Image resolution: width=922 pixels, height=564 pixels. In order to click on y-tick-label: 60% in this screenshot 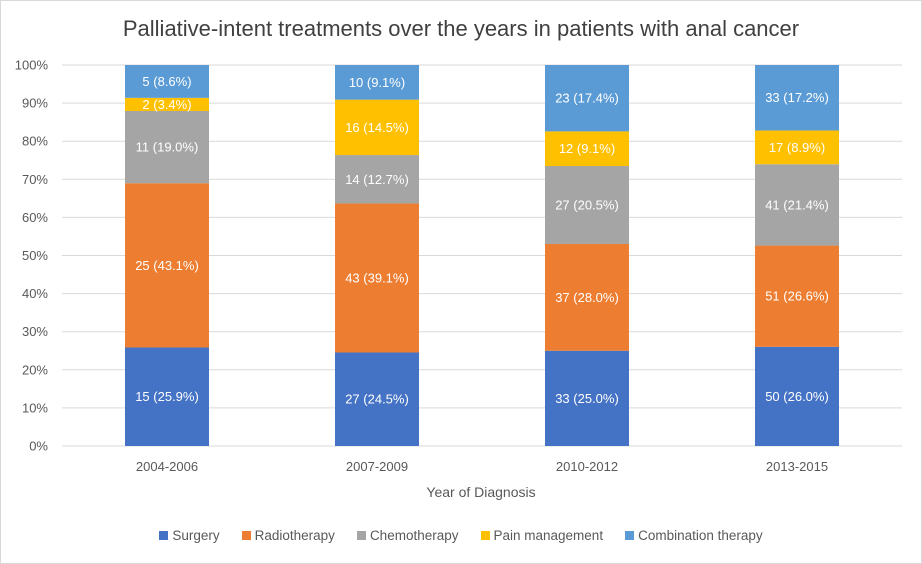, I will do `click(35, 217)`.